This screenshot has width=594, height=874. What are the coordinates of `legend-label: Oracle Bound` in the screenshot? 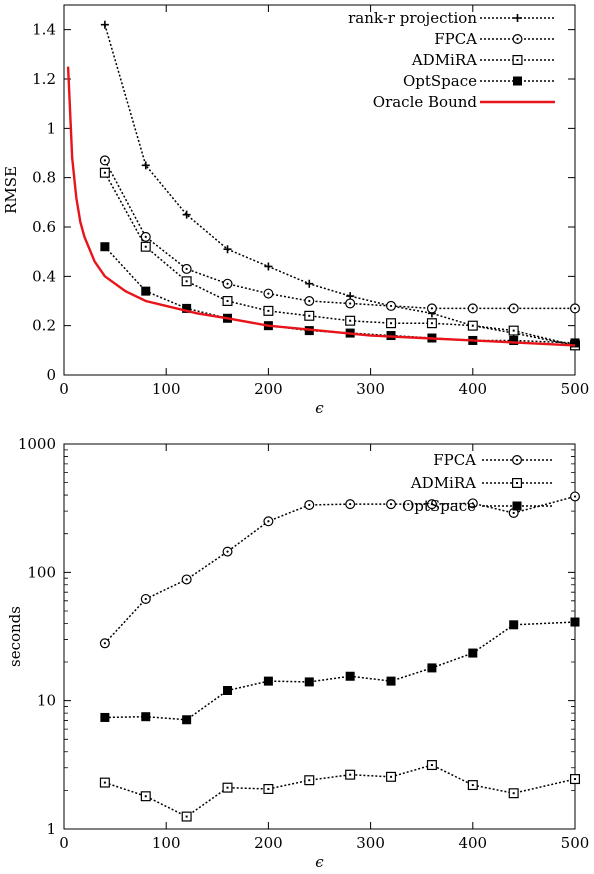 It's located at (425, 102).